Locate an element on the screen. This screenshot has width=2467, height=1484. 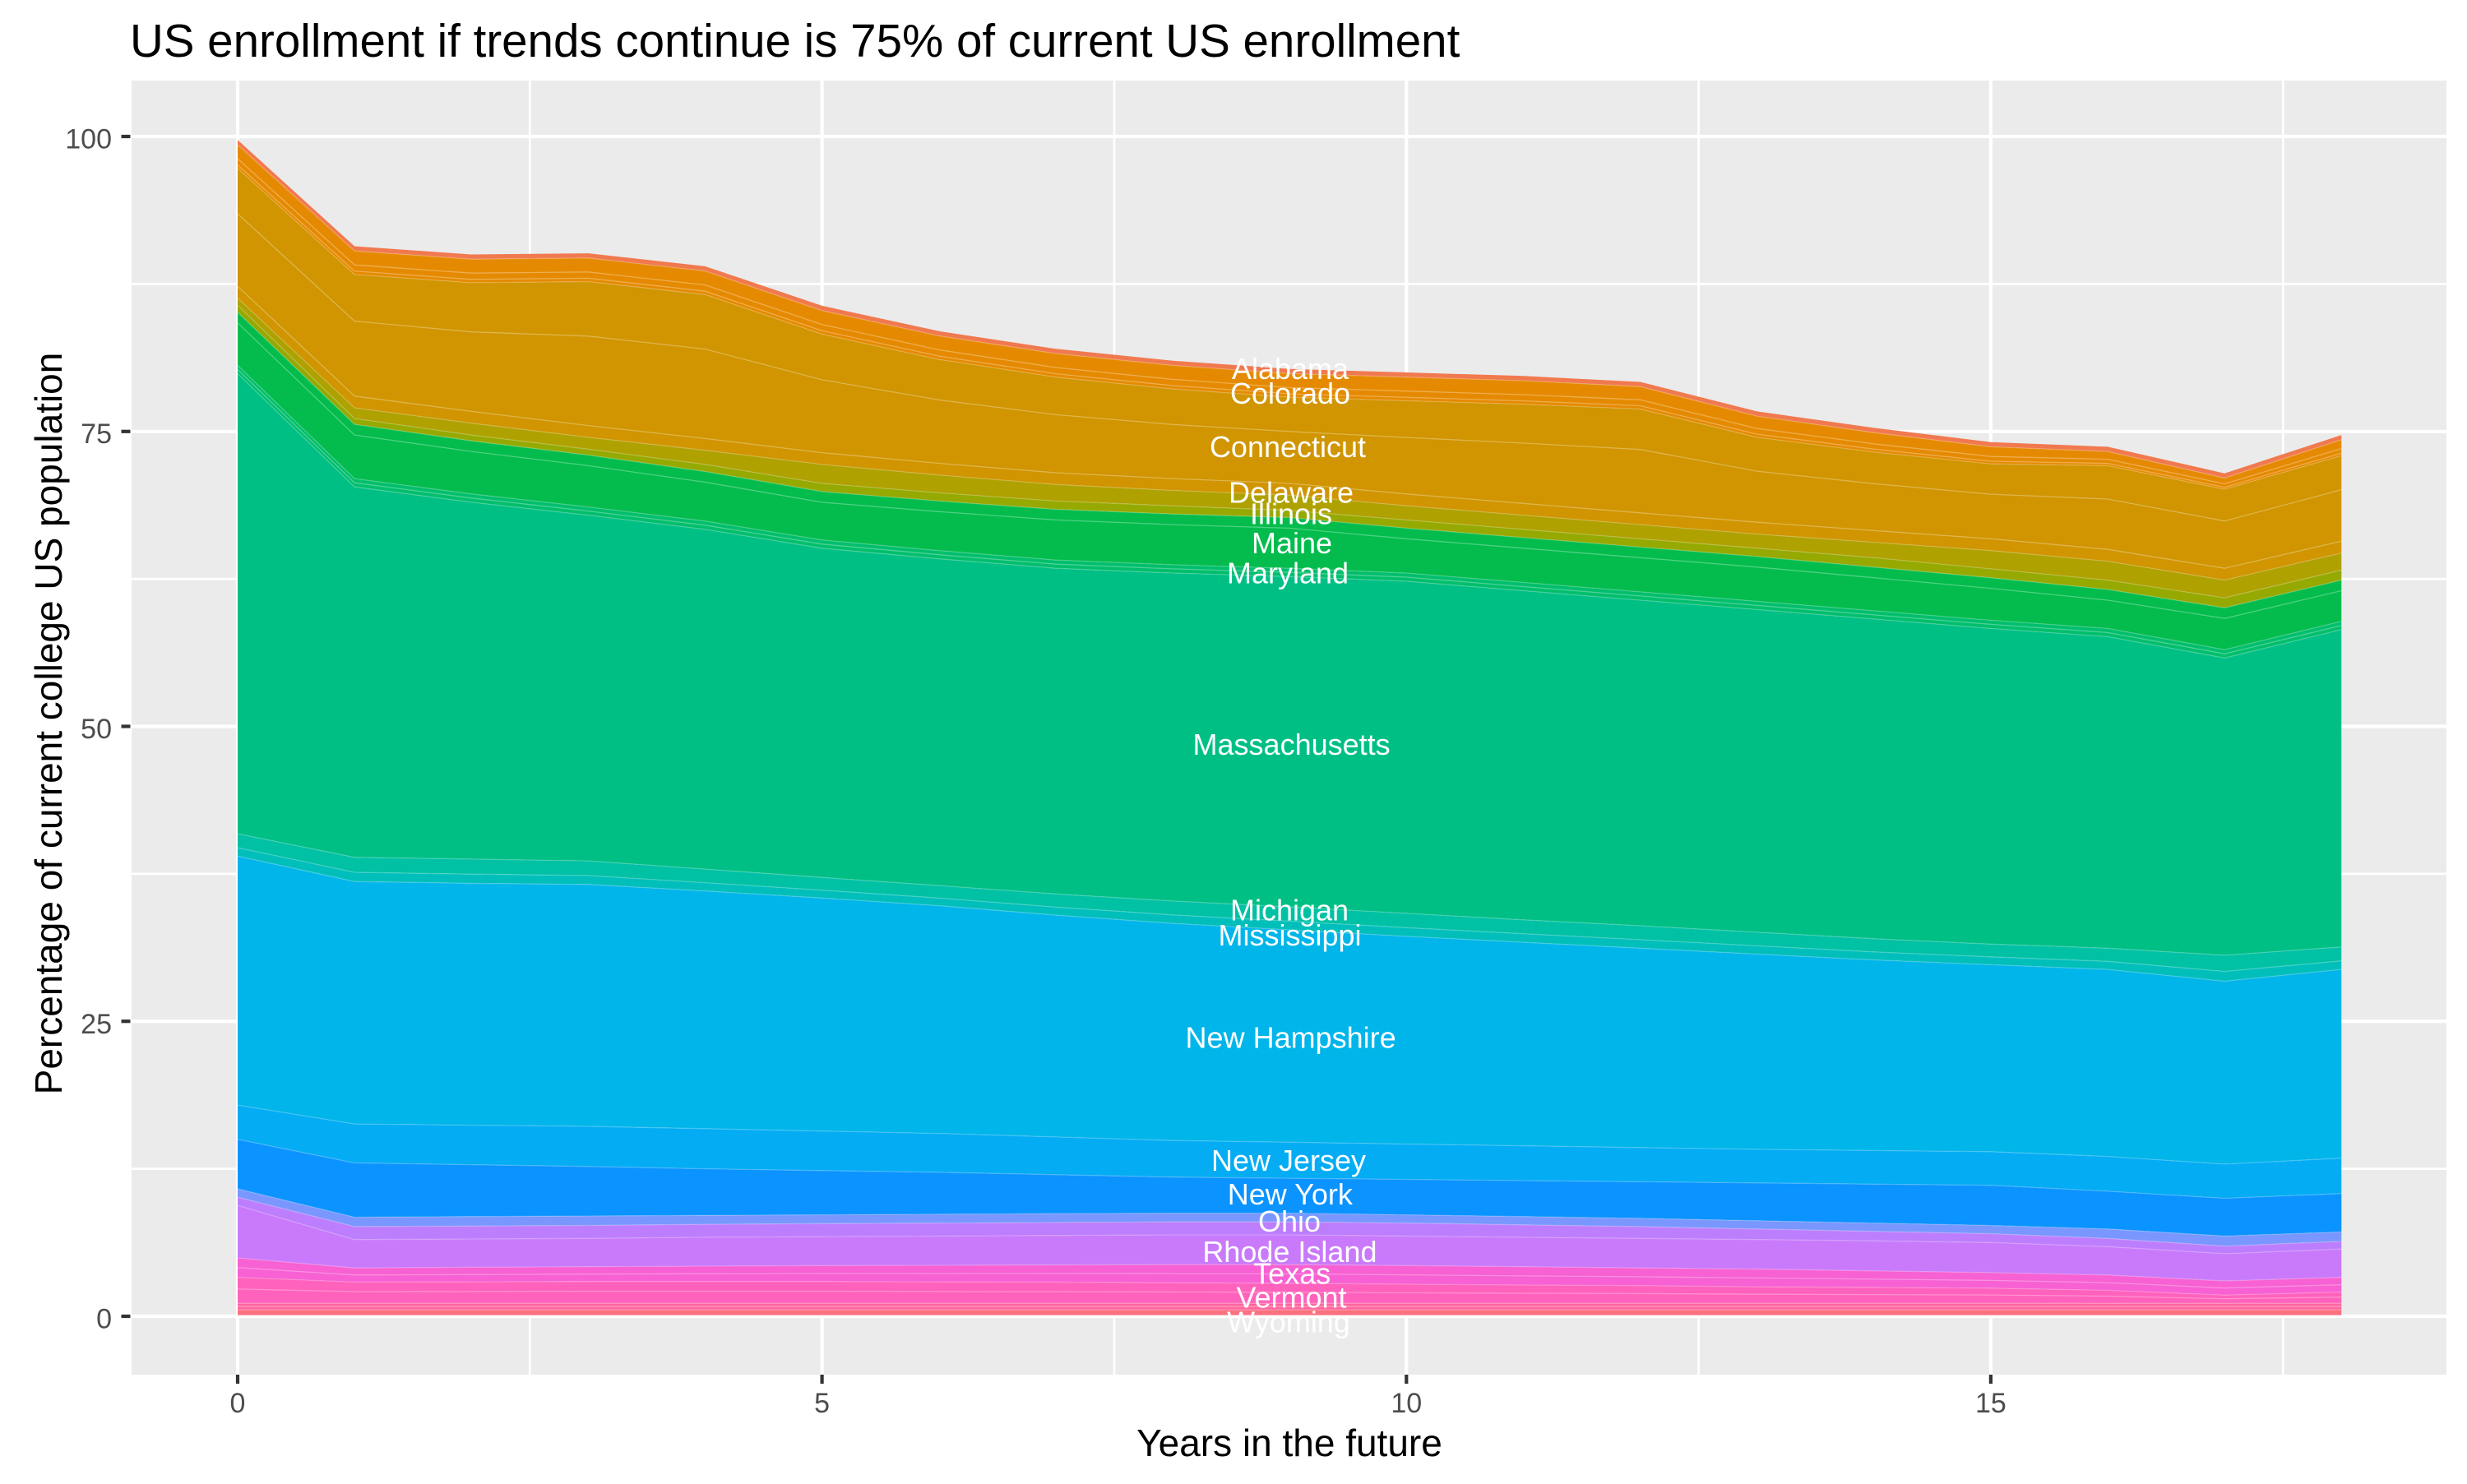
svg-text: Vermont is located at coordinates (1291, 1298).